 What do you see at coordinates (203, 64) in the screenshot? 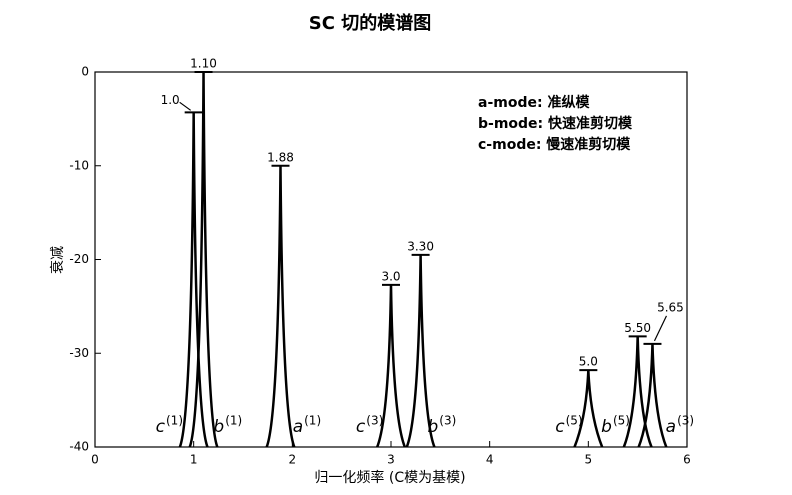
I see `peak-label: 1.10` at bounding box center [203, 64].